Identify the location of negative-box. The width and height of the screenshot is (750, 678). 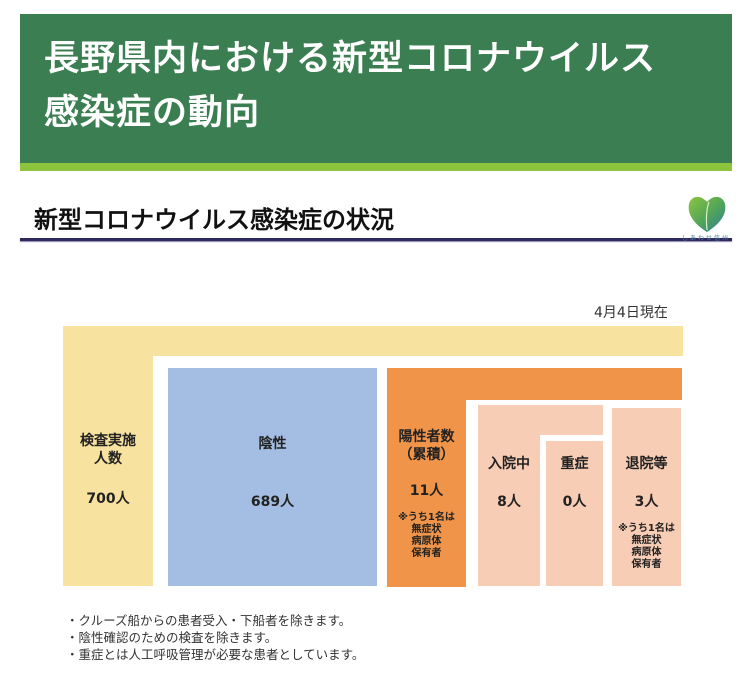
(272, 477).